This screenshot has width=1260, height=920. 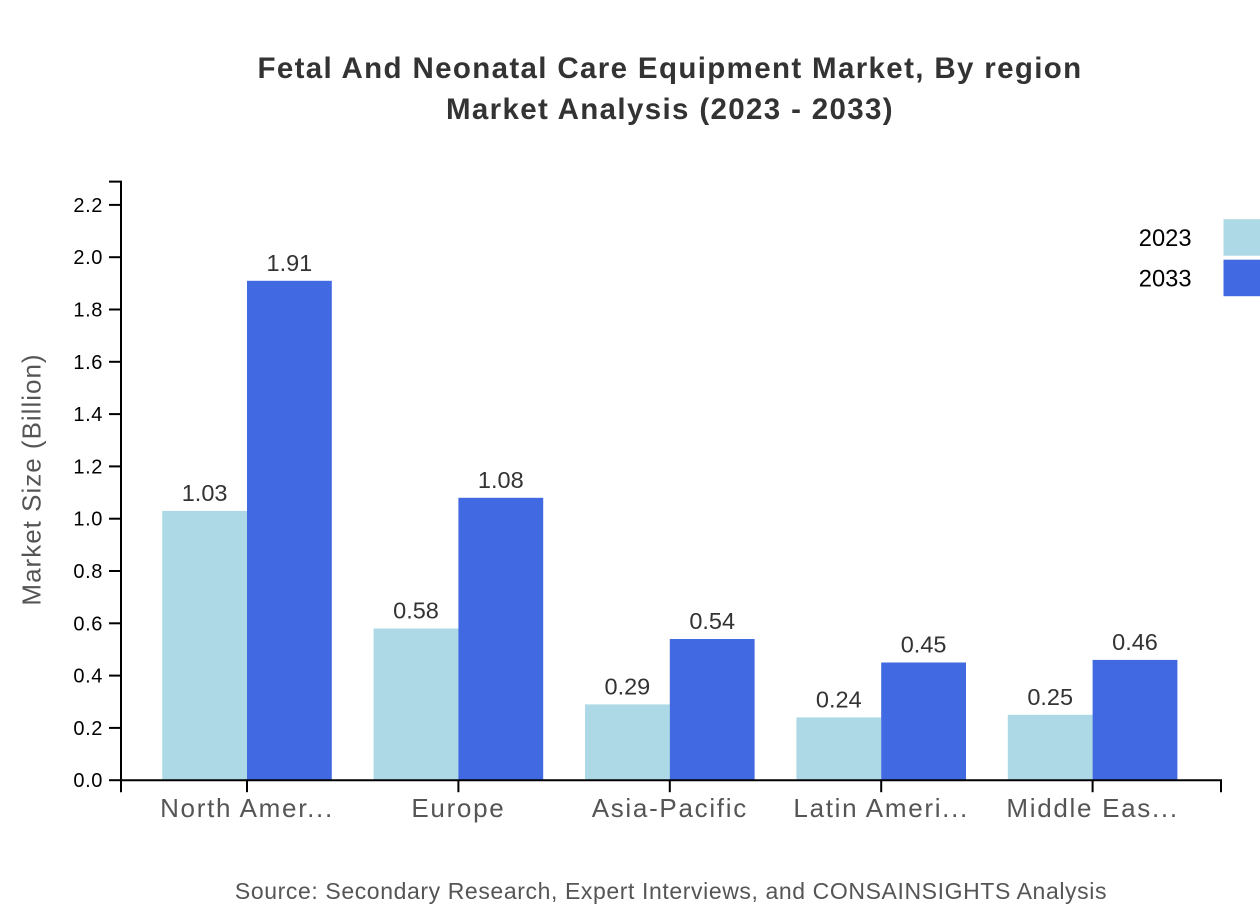 I want to click on svg-text: 0.0, so click(x=88, y=781).